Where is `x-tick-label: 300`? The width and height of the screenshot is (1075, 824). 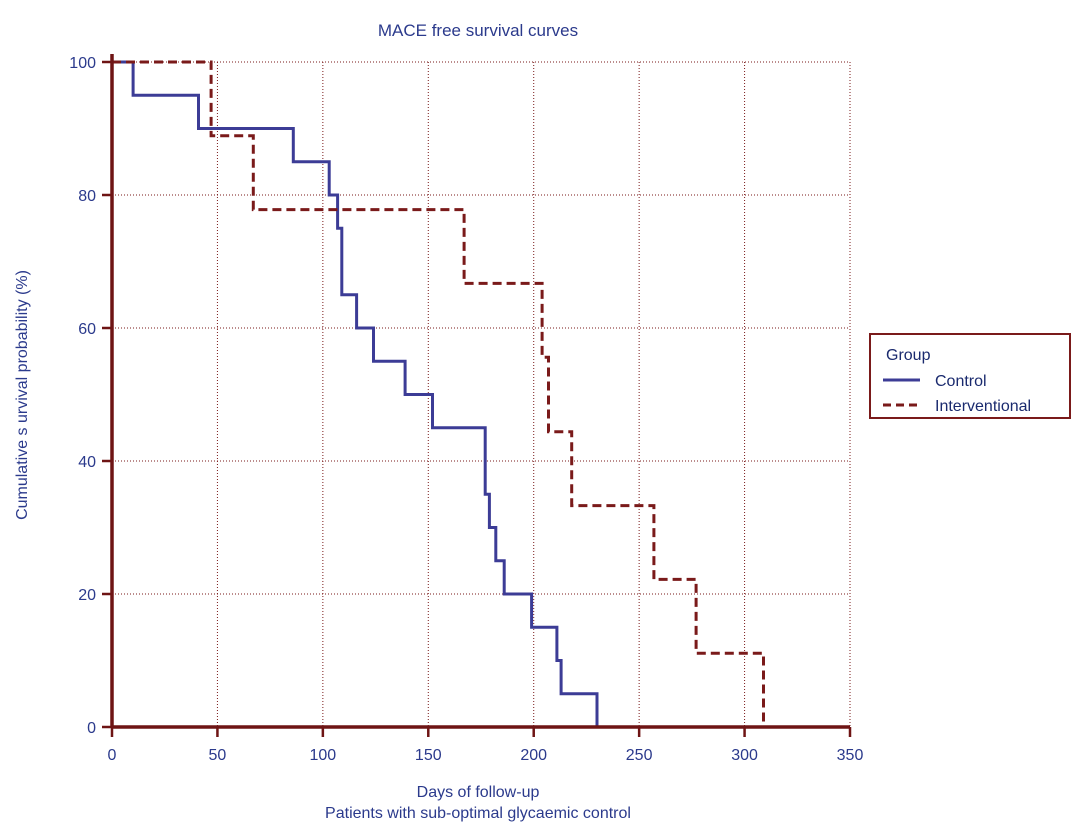 x-tick-label: 300 is located at coordinates (744, 755).